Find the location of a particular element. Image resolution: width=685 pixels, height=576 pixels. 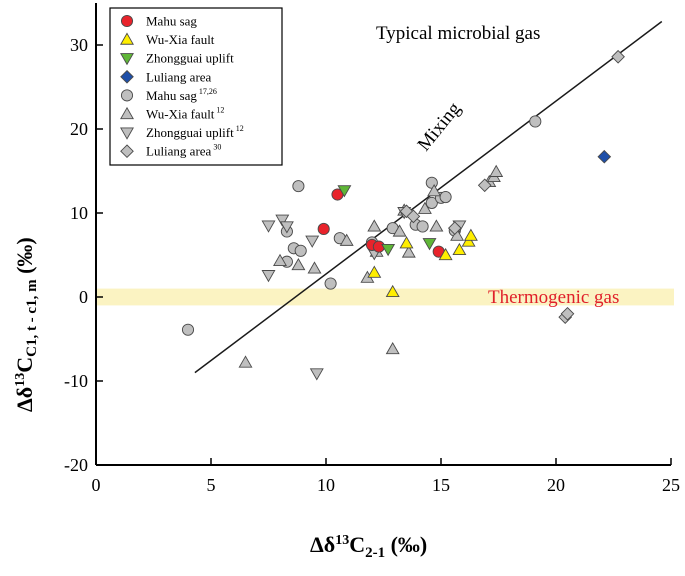

thermogenic-gas-band is located at coordinates (385, 297).